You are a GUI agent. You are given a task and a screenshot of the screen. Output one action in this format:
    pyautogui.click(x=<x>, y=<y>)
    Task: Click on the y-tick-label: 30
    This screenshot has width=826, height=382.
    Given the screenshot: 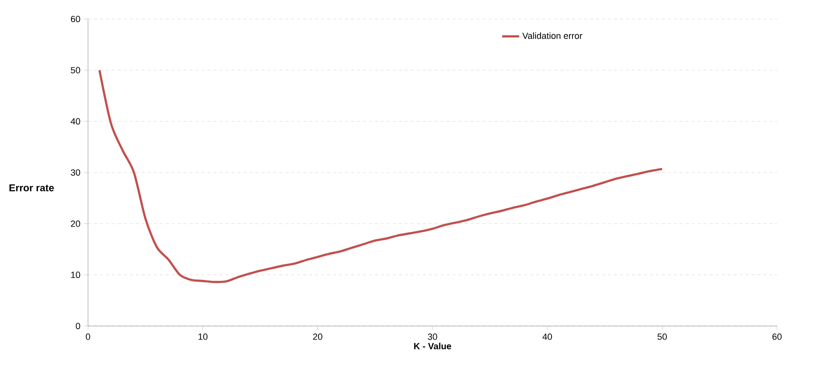 What is the action you would take?
    pyautogui.click(x=75, y=172)
    